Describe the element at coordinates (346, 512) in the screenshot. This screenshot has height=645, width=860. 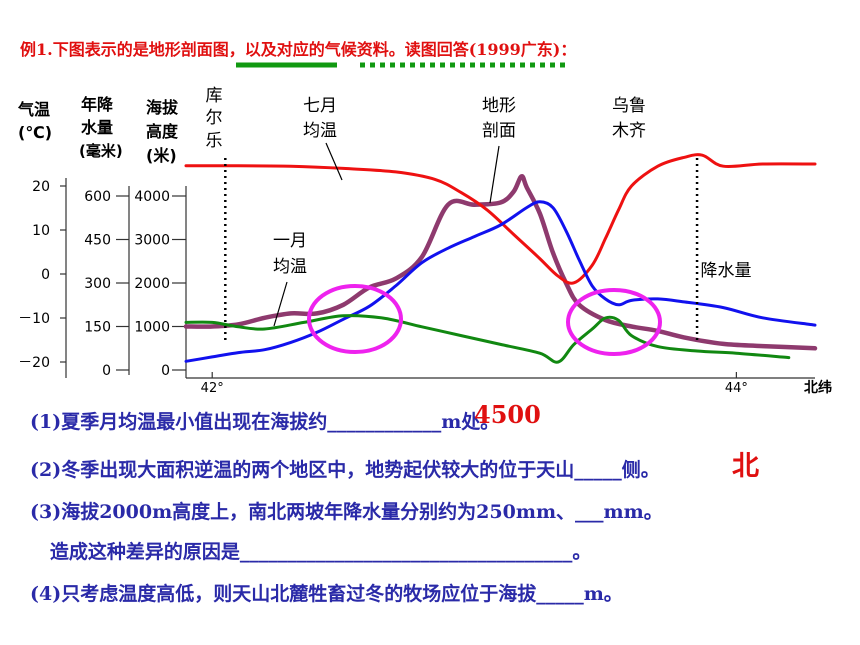
I see `question-3: (3)海拔2000m高度上，南北两坡年降水量分别约为250mm、___mm。` at that location.